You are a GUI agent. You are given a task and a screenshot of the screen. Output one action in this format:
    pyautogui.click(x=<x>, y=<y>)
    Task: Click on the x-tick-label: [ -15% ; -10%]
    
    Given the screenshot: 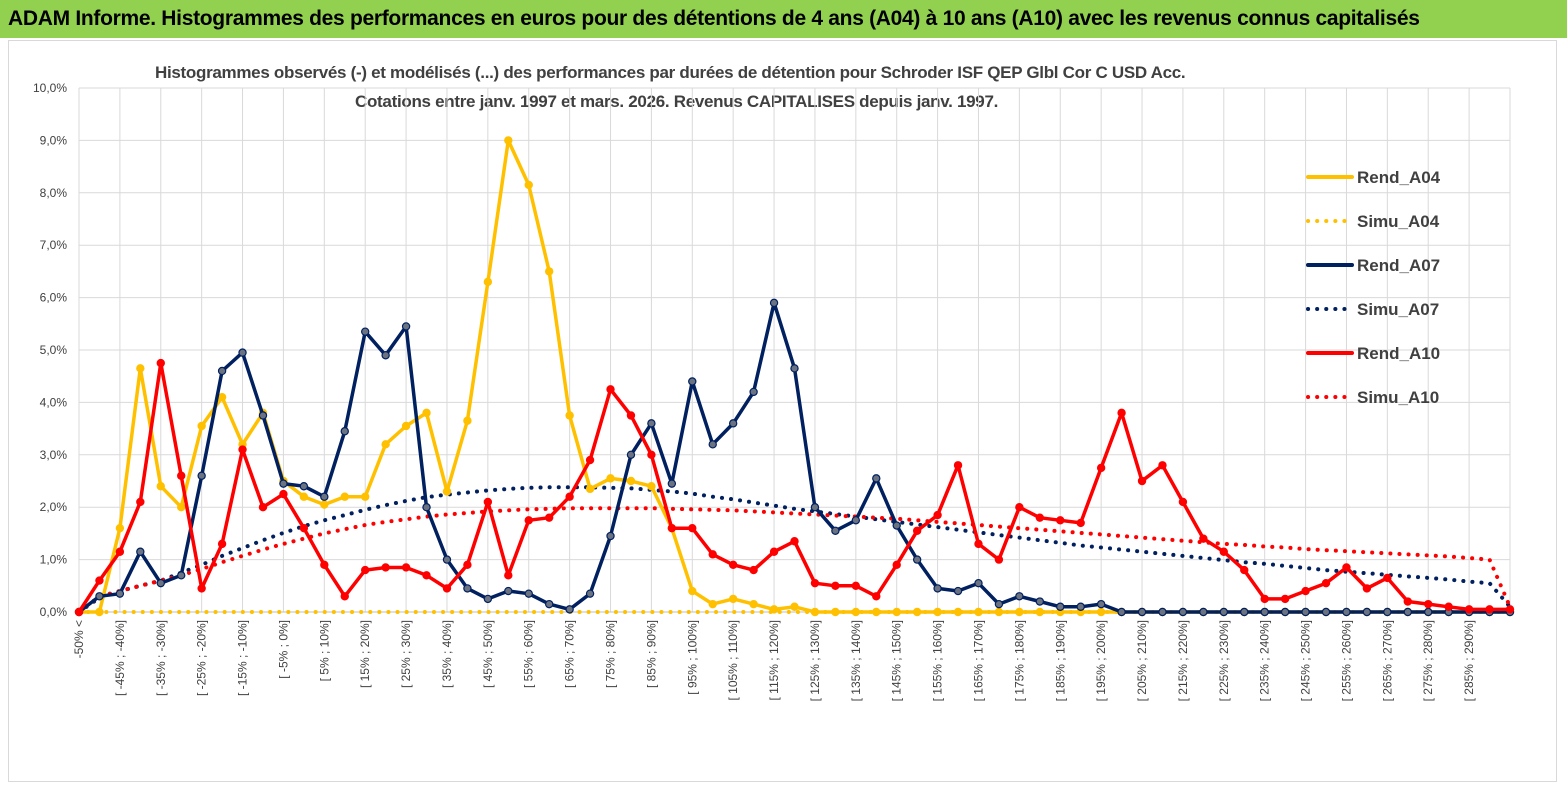 What is the action you would take?
    pyautogui.click(x=243, y=658)
    